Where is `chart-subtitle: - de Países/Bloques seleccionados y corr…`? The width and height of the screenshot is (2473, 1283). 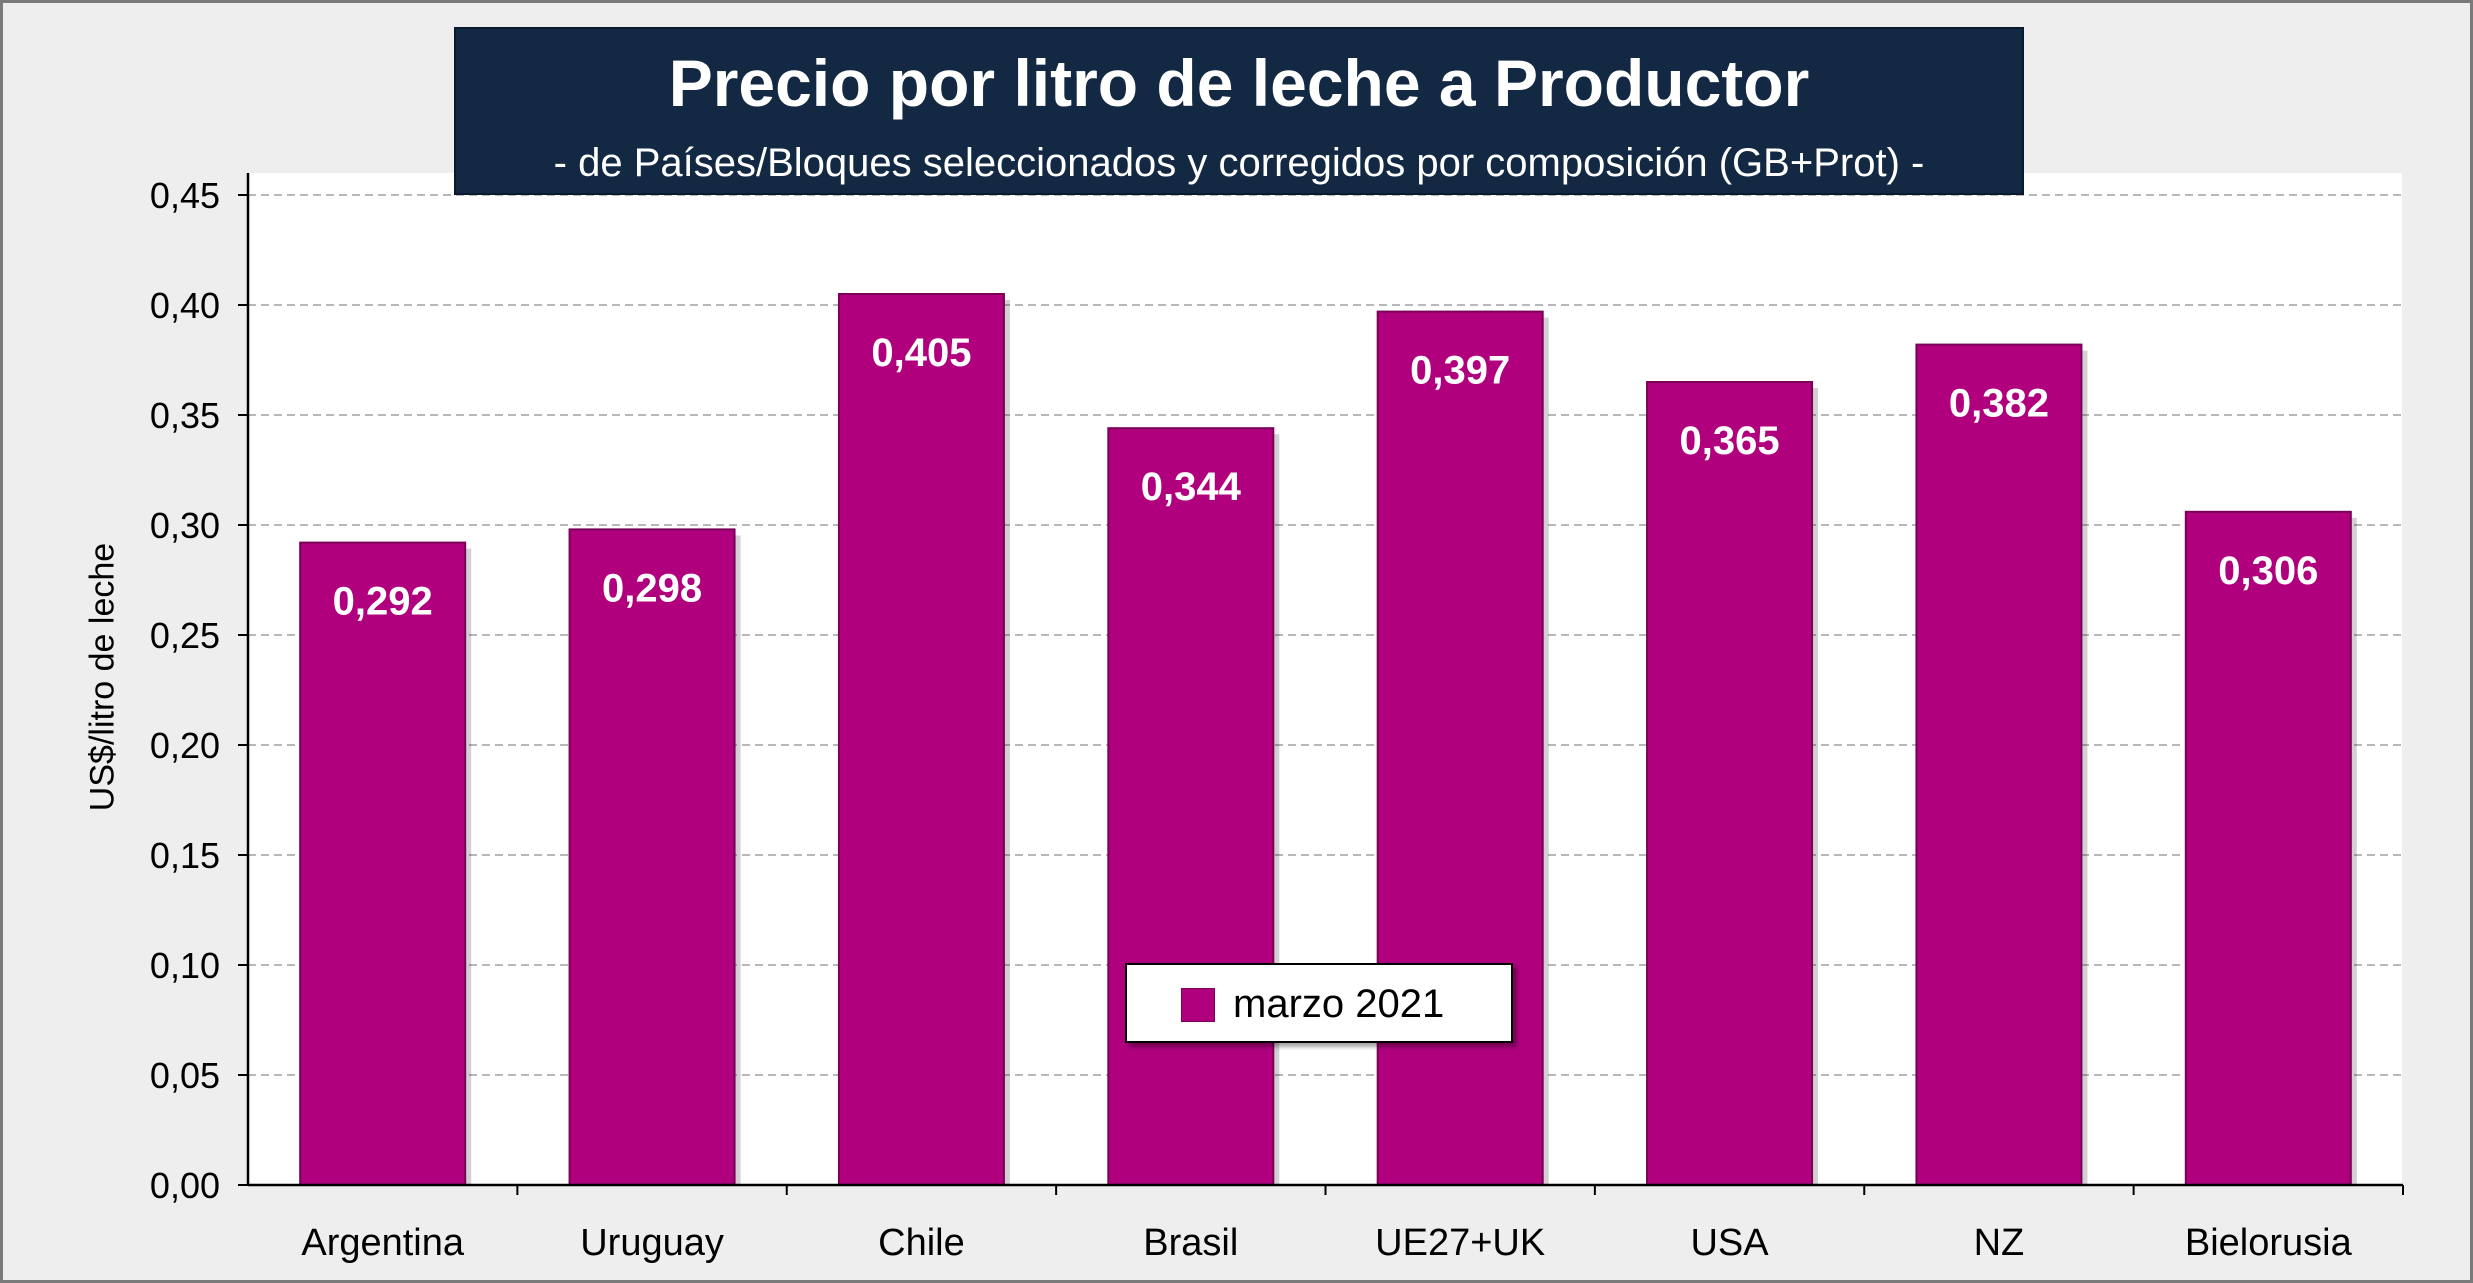 chart-subtitle: - de Países/Bloques seleccionados y corr… is located at coordinates (1239, 163).